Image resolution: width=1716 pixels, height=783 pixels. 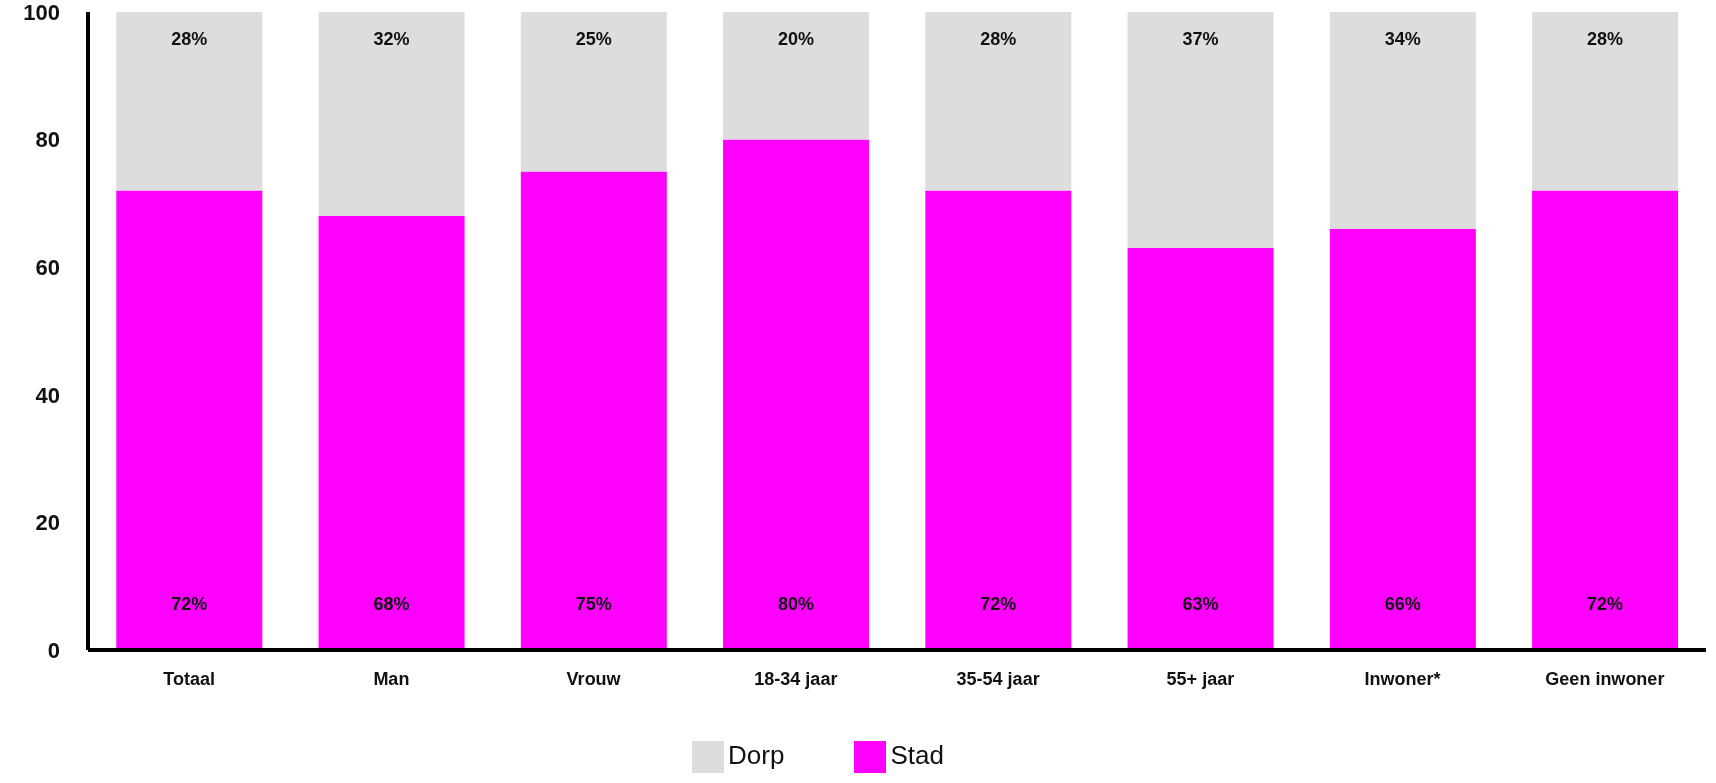 What do you see at coordinates (391, 678) in the screenshot?
I see `x-tick-label: Man` at bounding box center [391, 678].